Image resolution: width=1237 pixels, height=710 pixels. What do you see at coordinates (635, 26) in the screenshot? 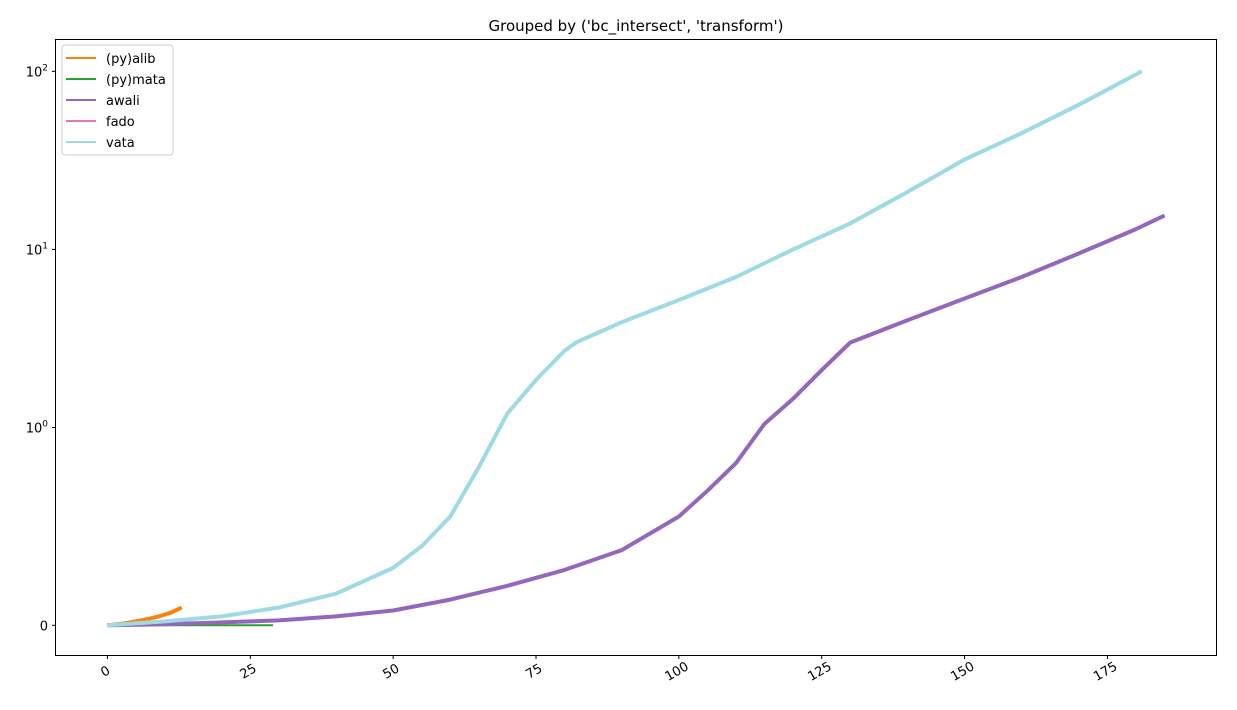
I see `chart-title: Grouped by ('bc_intersect', 'transform')` at bounding box center [635, 26].